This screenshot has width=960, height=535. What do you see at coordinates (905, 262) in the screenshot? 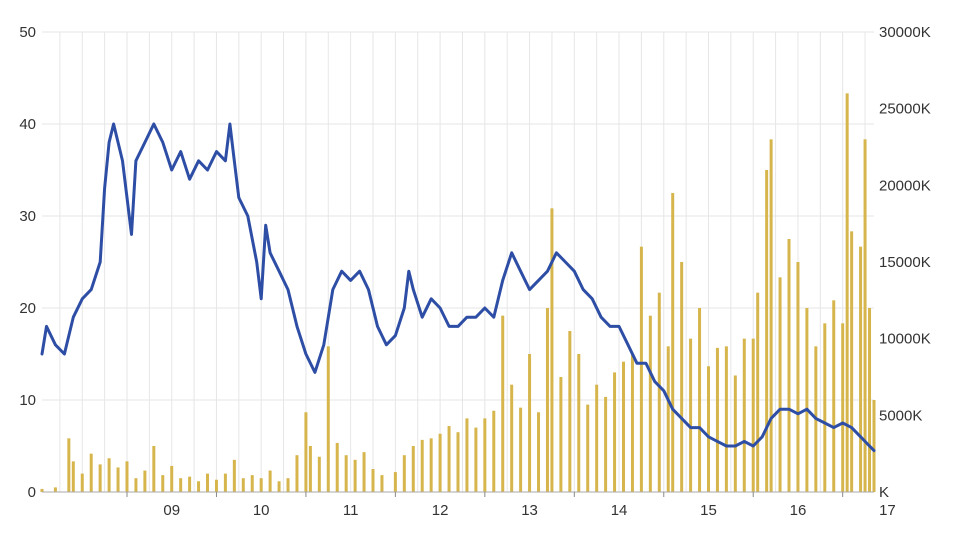
I see `y-right-tick-label: 15000K` at bounding box center [905, 262].